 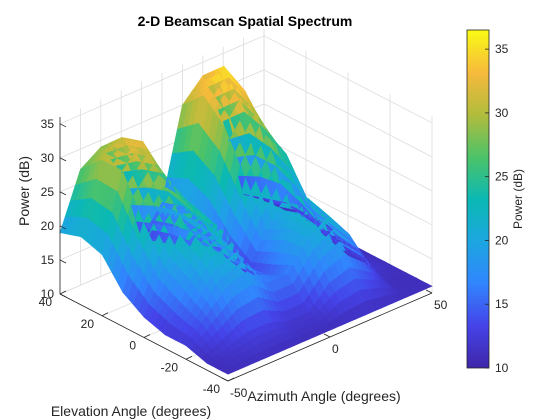 I want to click on azimuth-tick-label: 50, so click(x=441, y=305).